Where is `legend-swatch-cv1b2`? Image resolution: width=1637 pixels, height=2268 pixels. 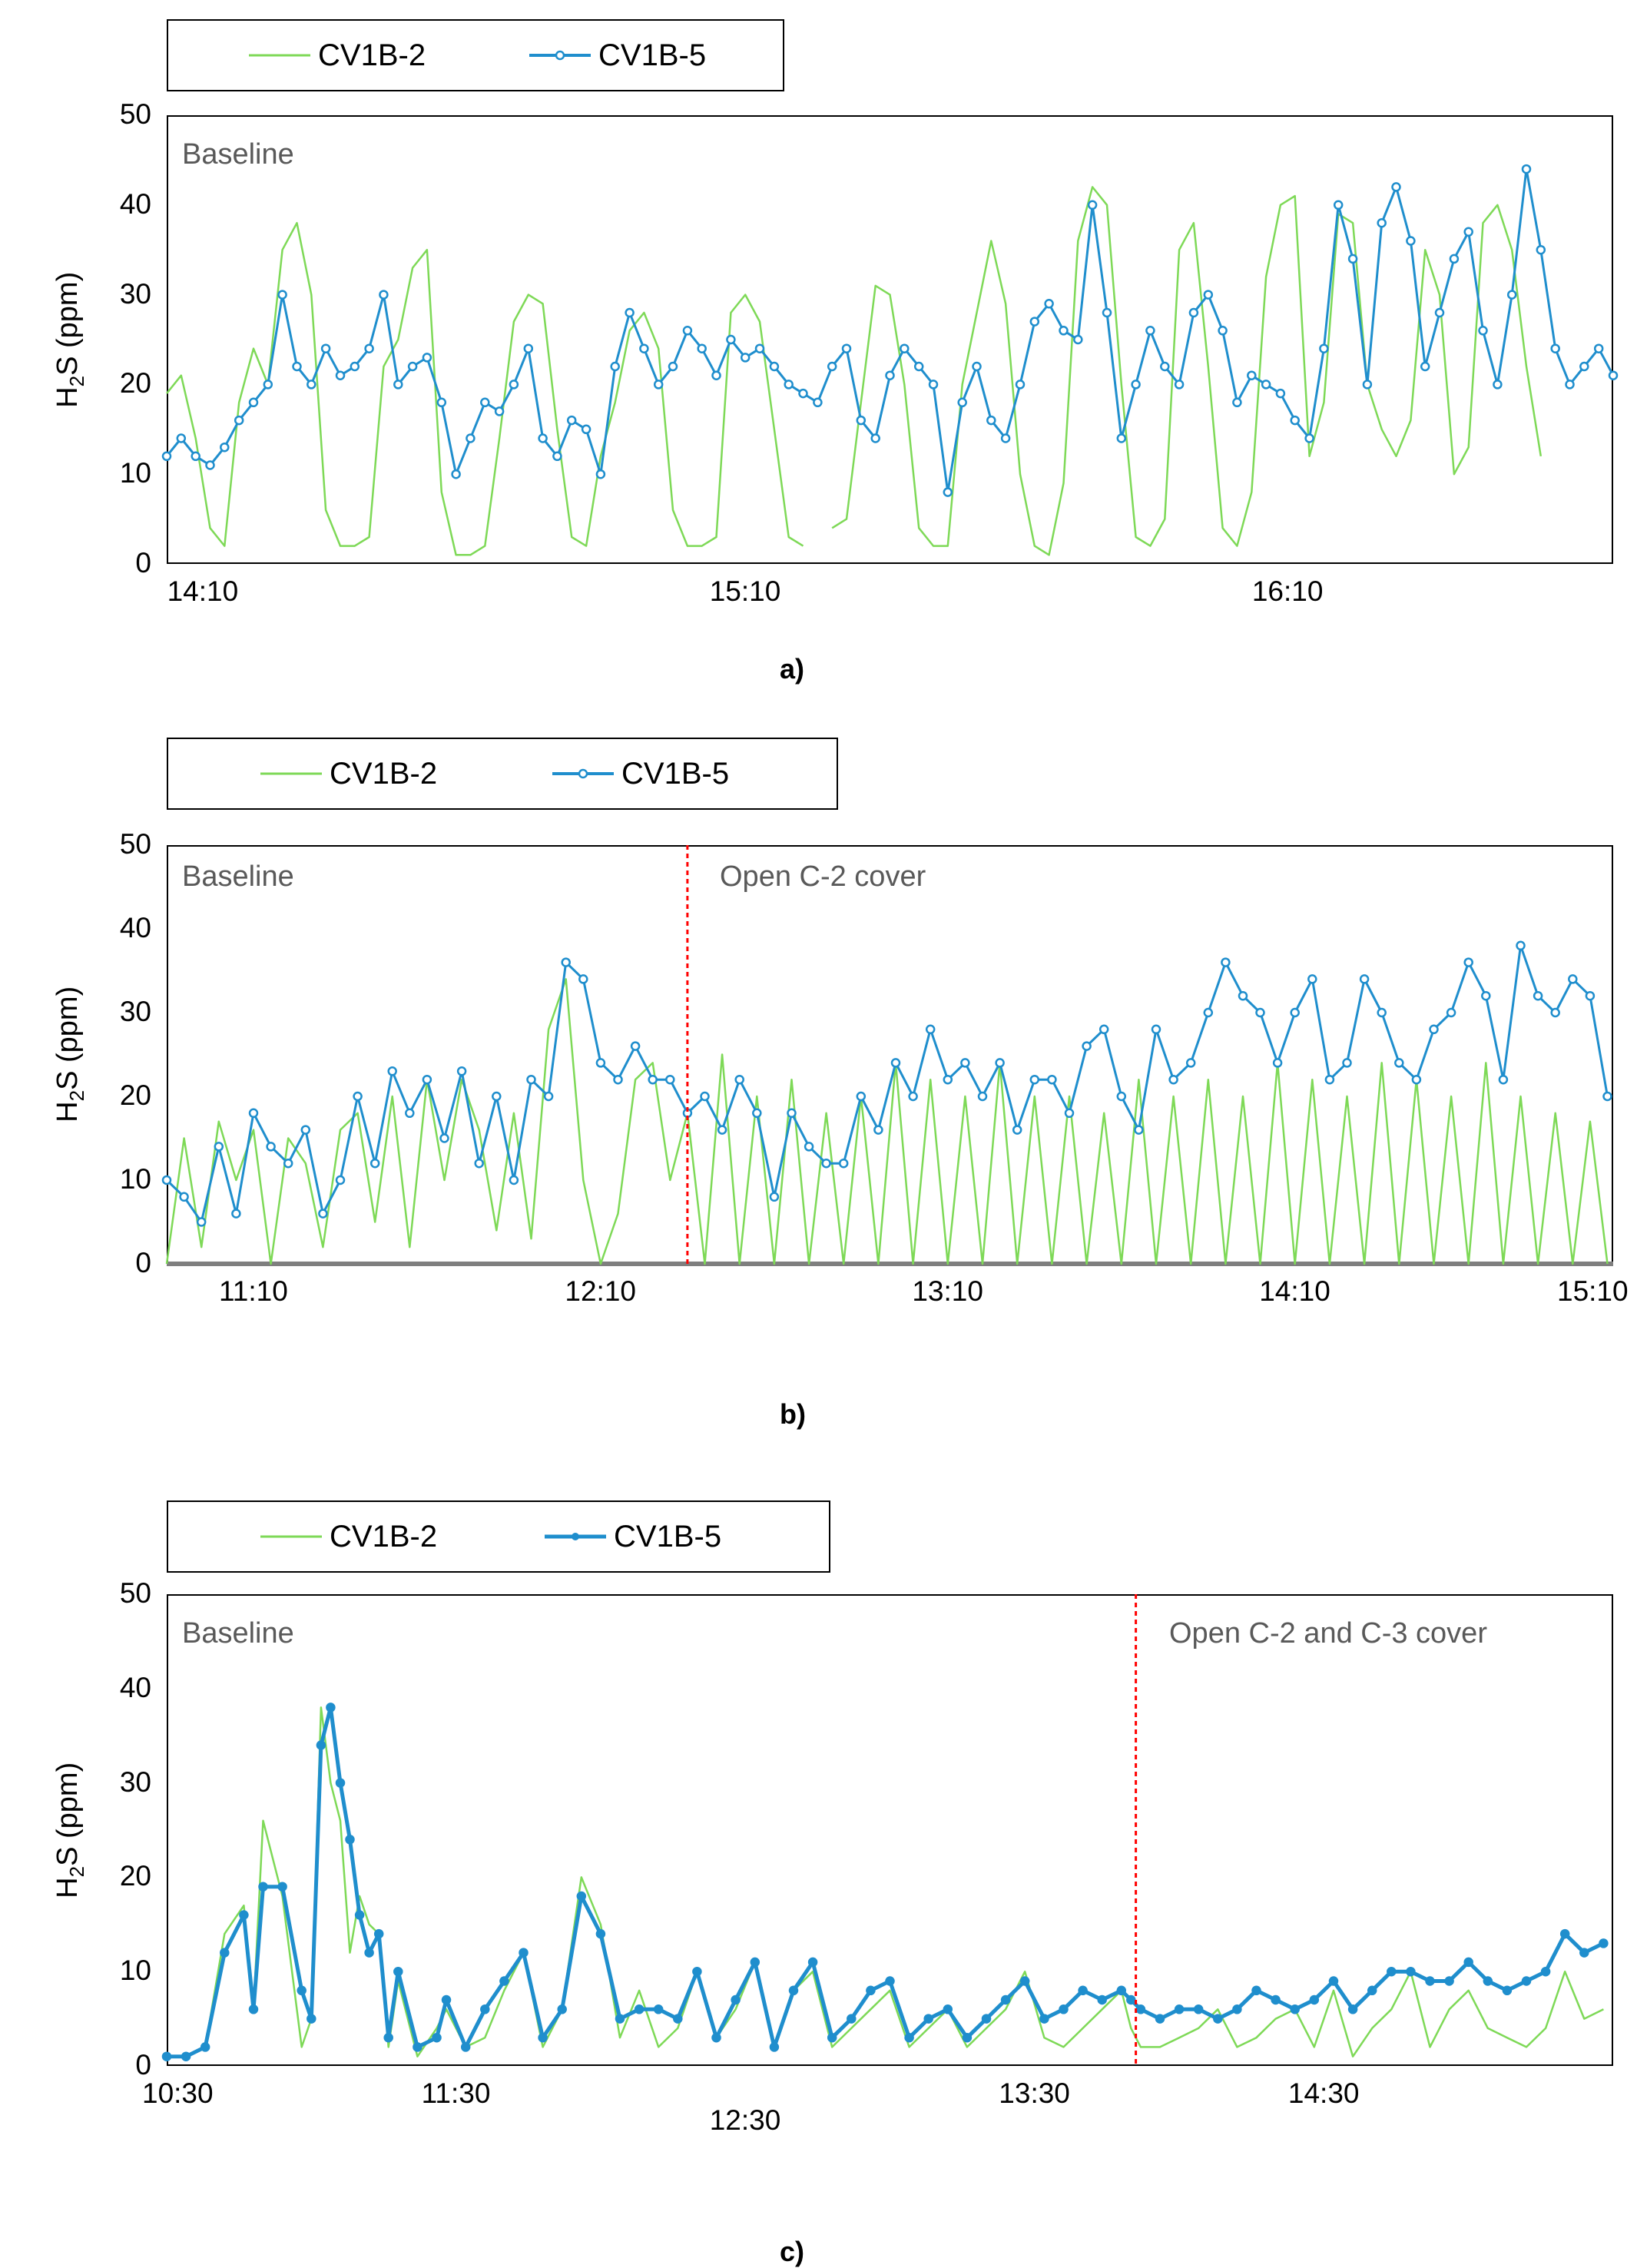 legend-swatch-cv1b2 is located at coordinates (291, 773).